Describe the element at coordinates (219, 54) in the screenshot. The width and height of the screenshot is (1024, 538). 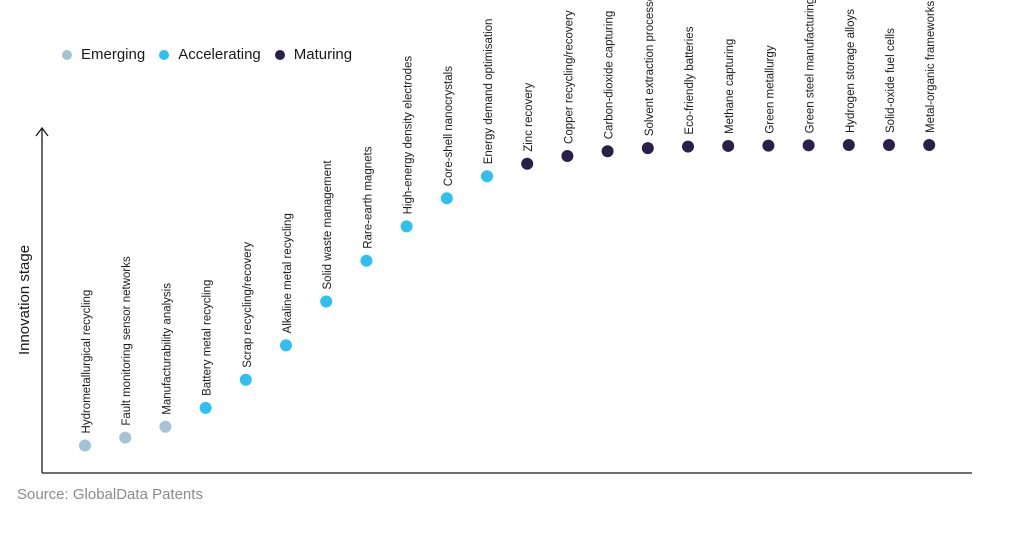
I see `legend-label-accelerating: Accelerating` at that location.